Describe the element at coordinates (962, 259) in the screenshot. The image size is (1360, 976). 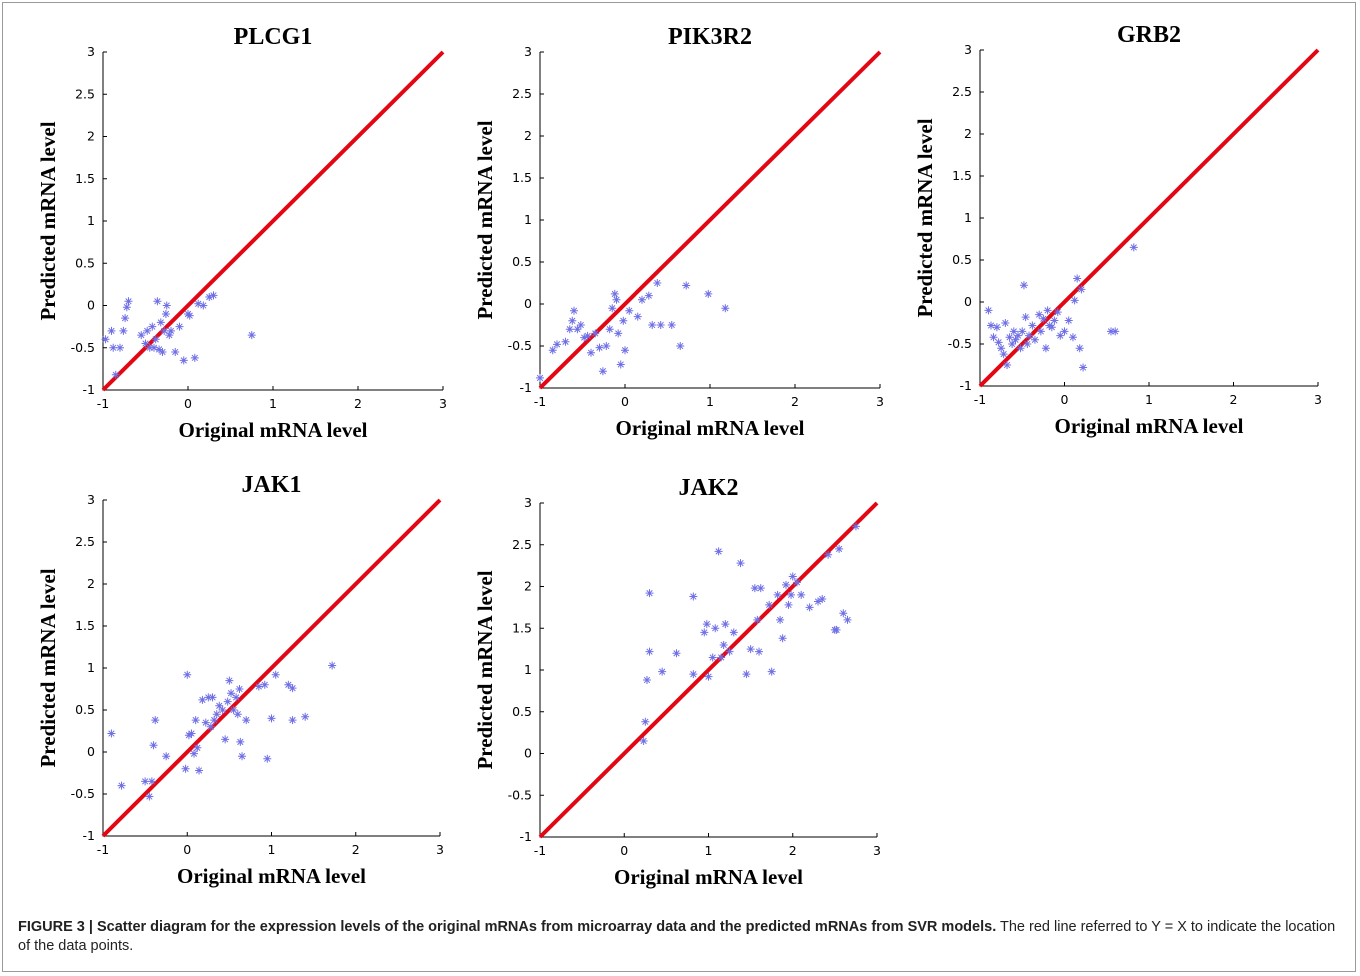
I see `y-tick-label: 0.5` at that location.